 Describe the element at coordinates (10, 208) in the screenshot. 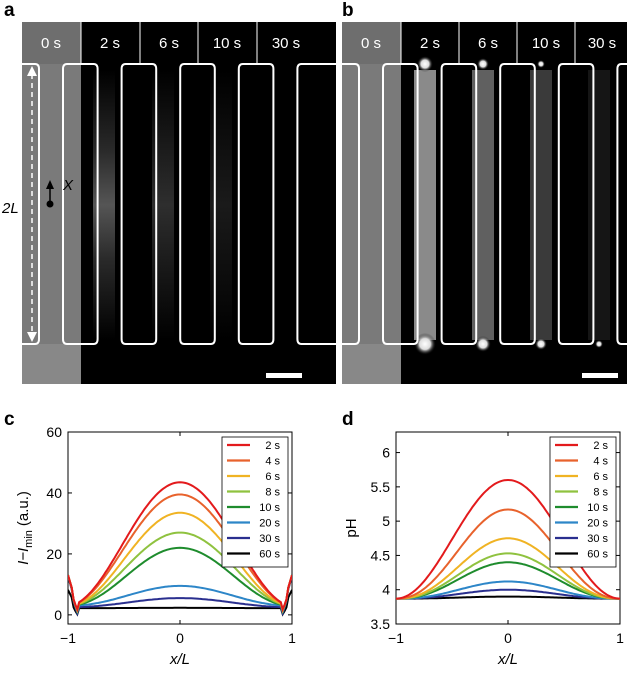

I see `length-label: 2L` at that location.